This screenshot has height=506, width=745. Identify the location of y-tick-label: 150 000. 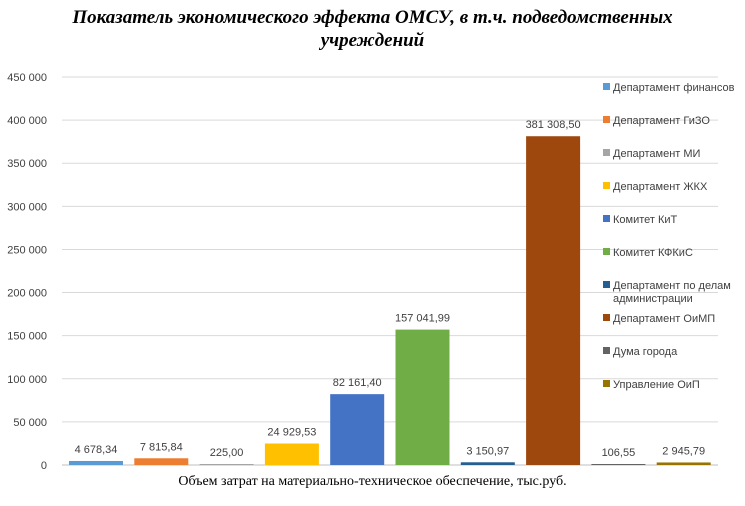
(27, 337).